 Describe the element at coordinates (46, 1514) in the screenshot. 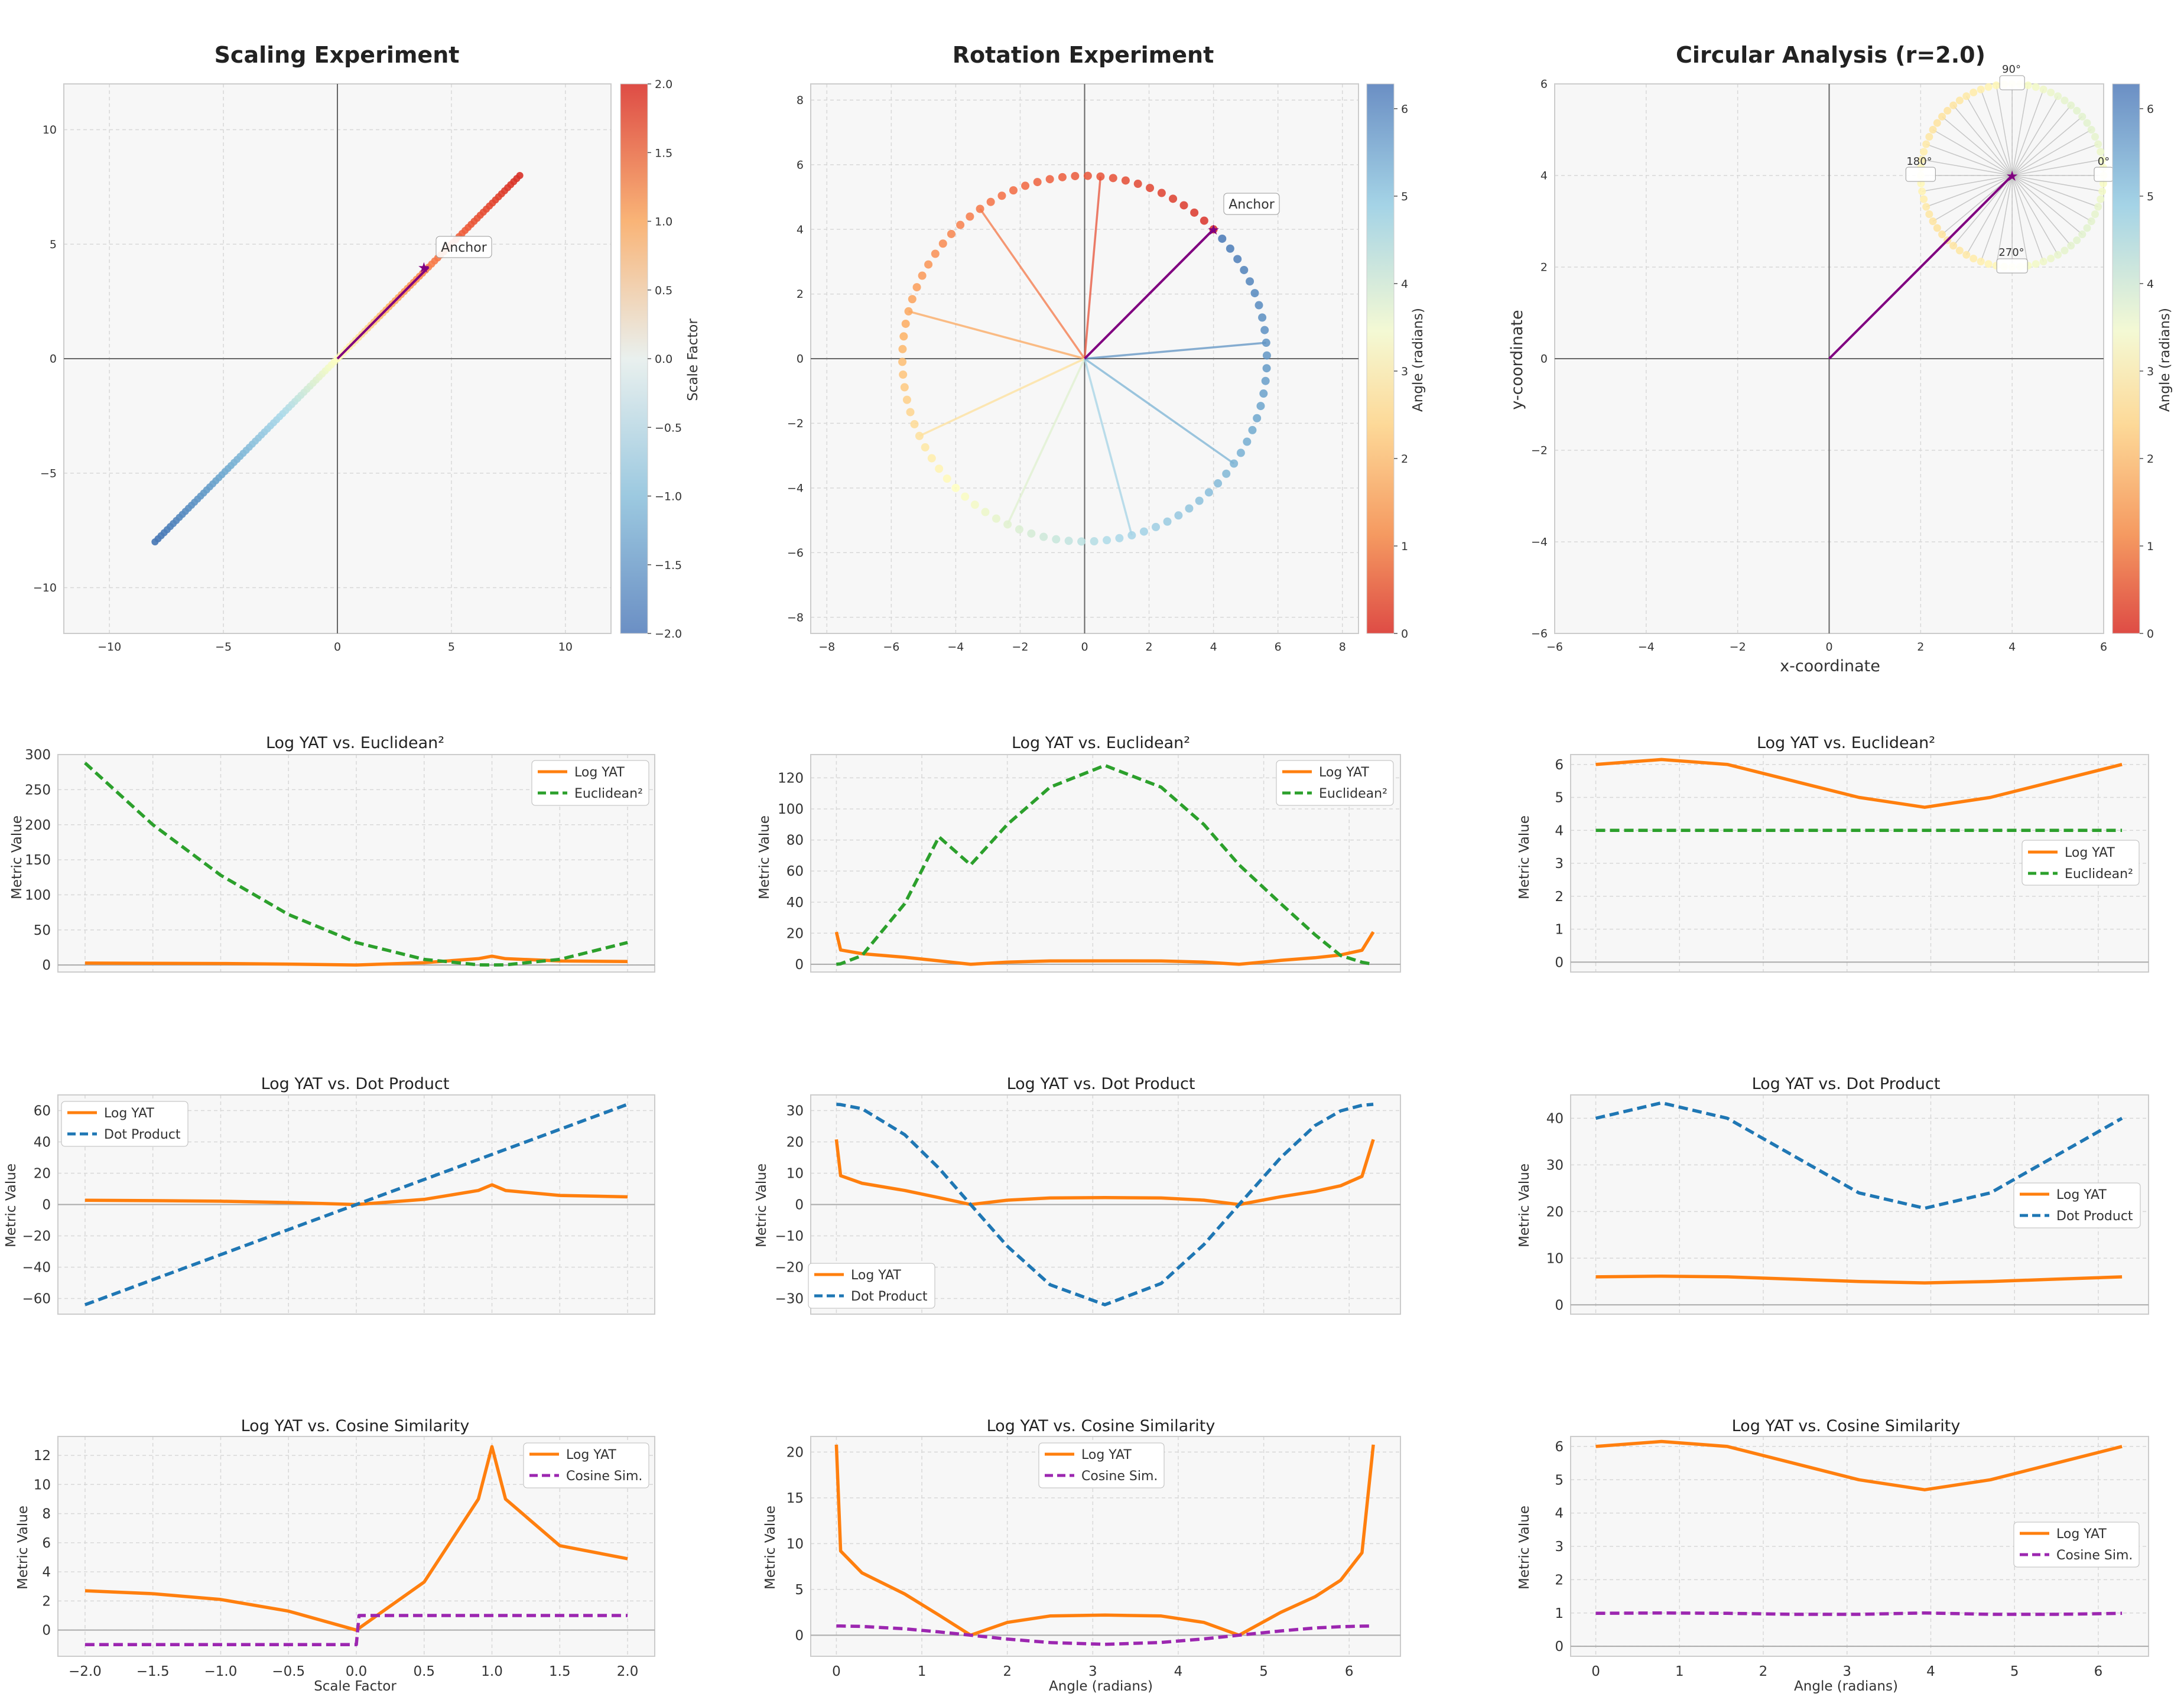

I see `y-tick-label: 8` at that location.